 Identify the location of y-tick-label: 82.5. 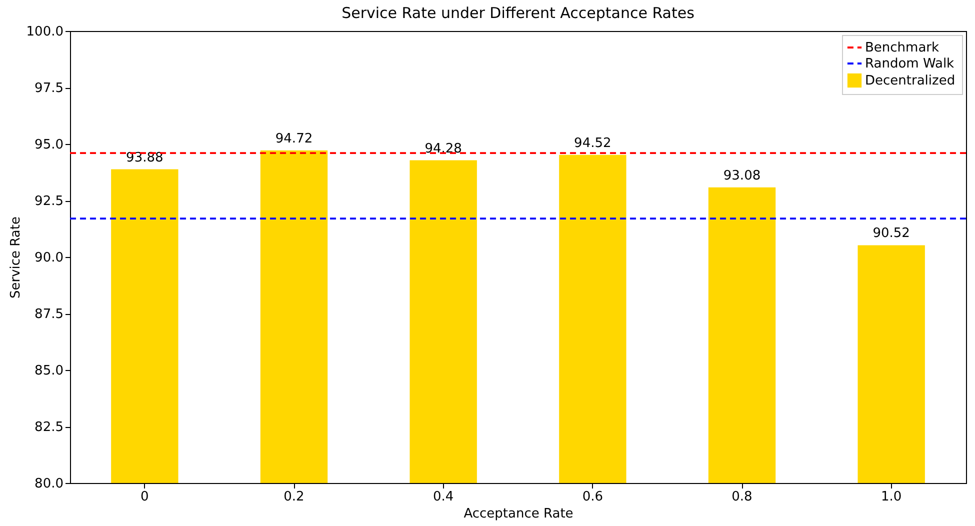
(49, 427).